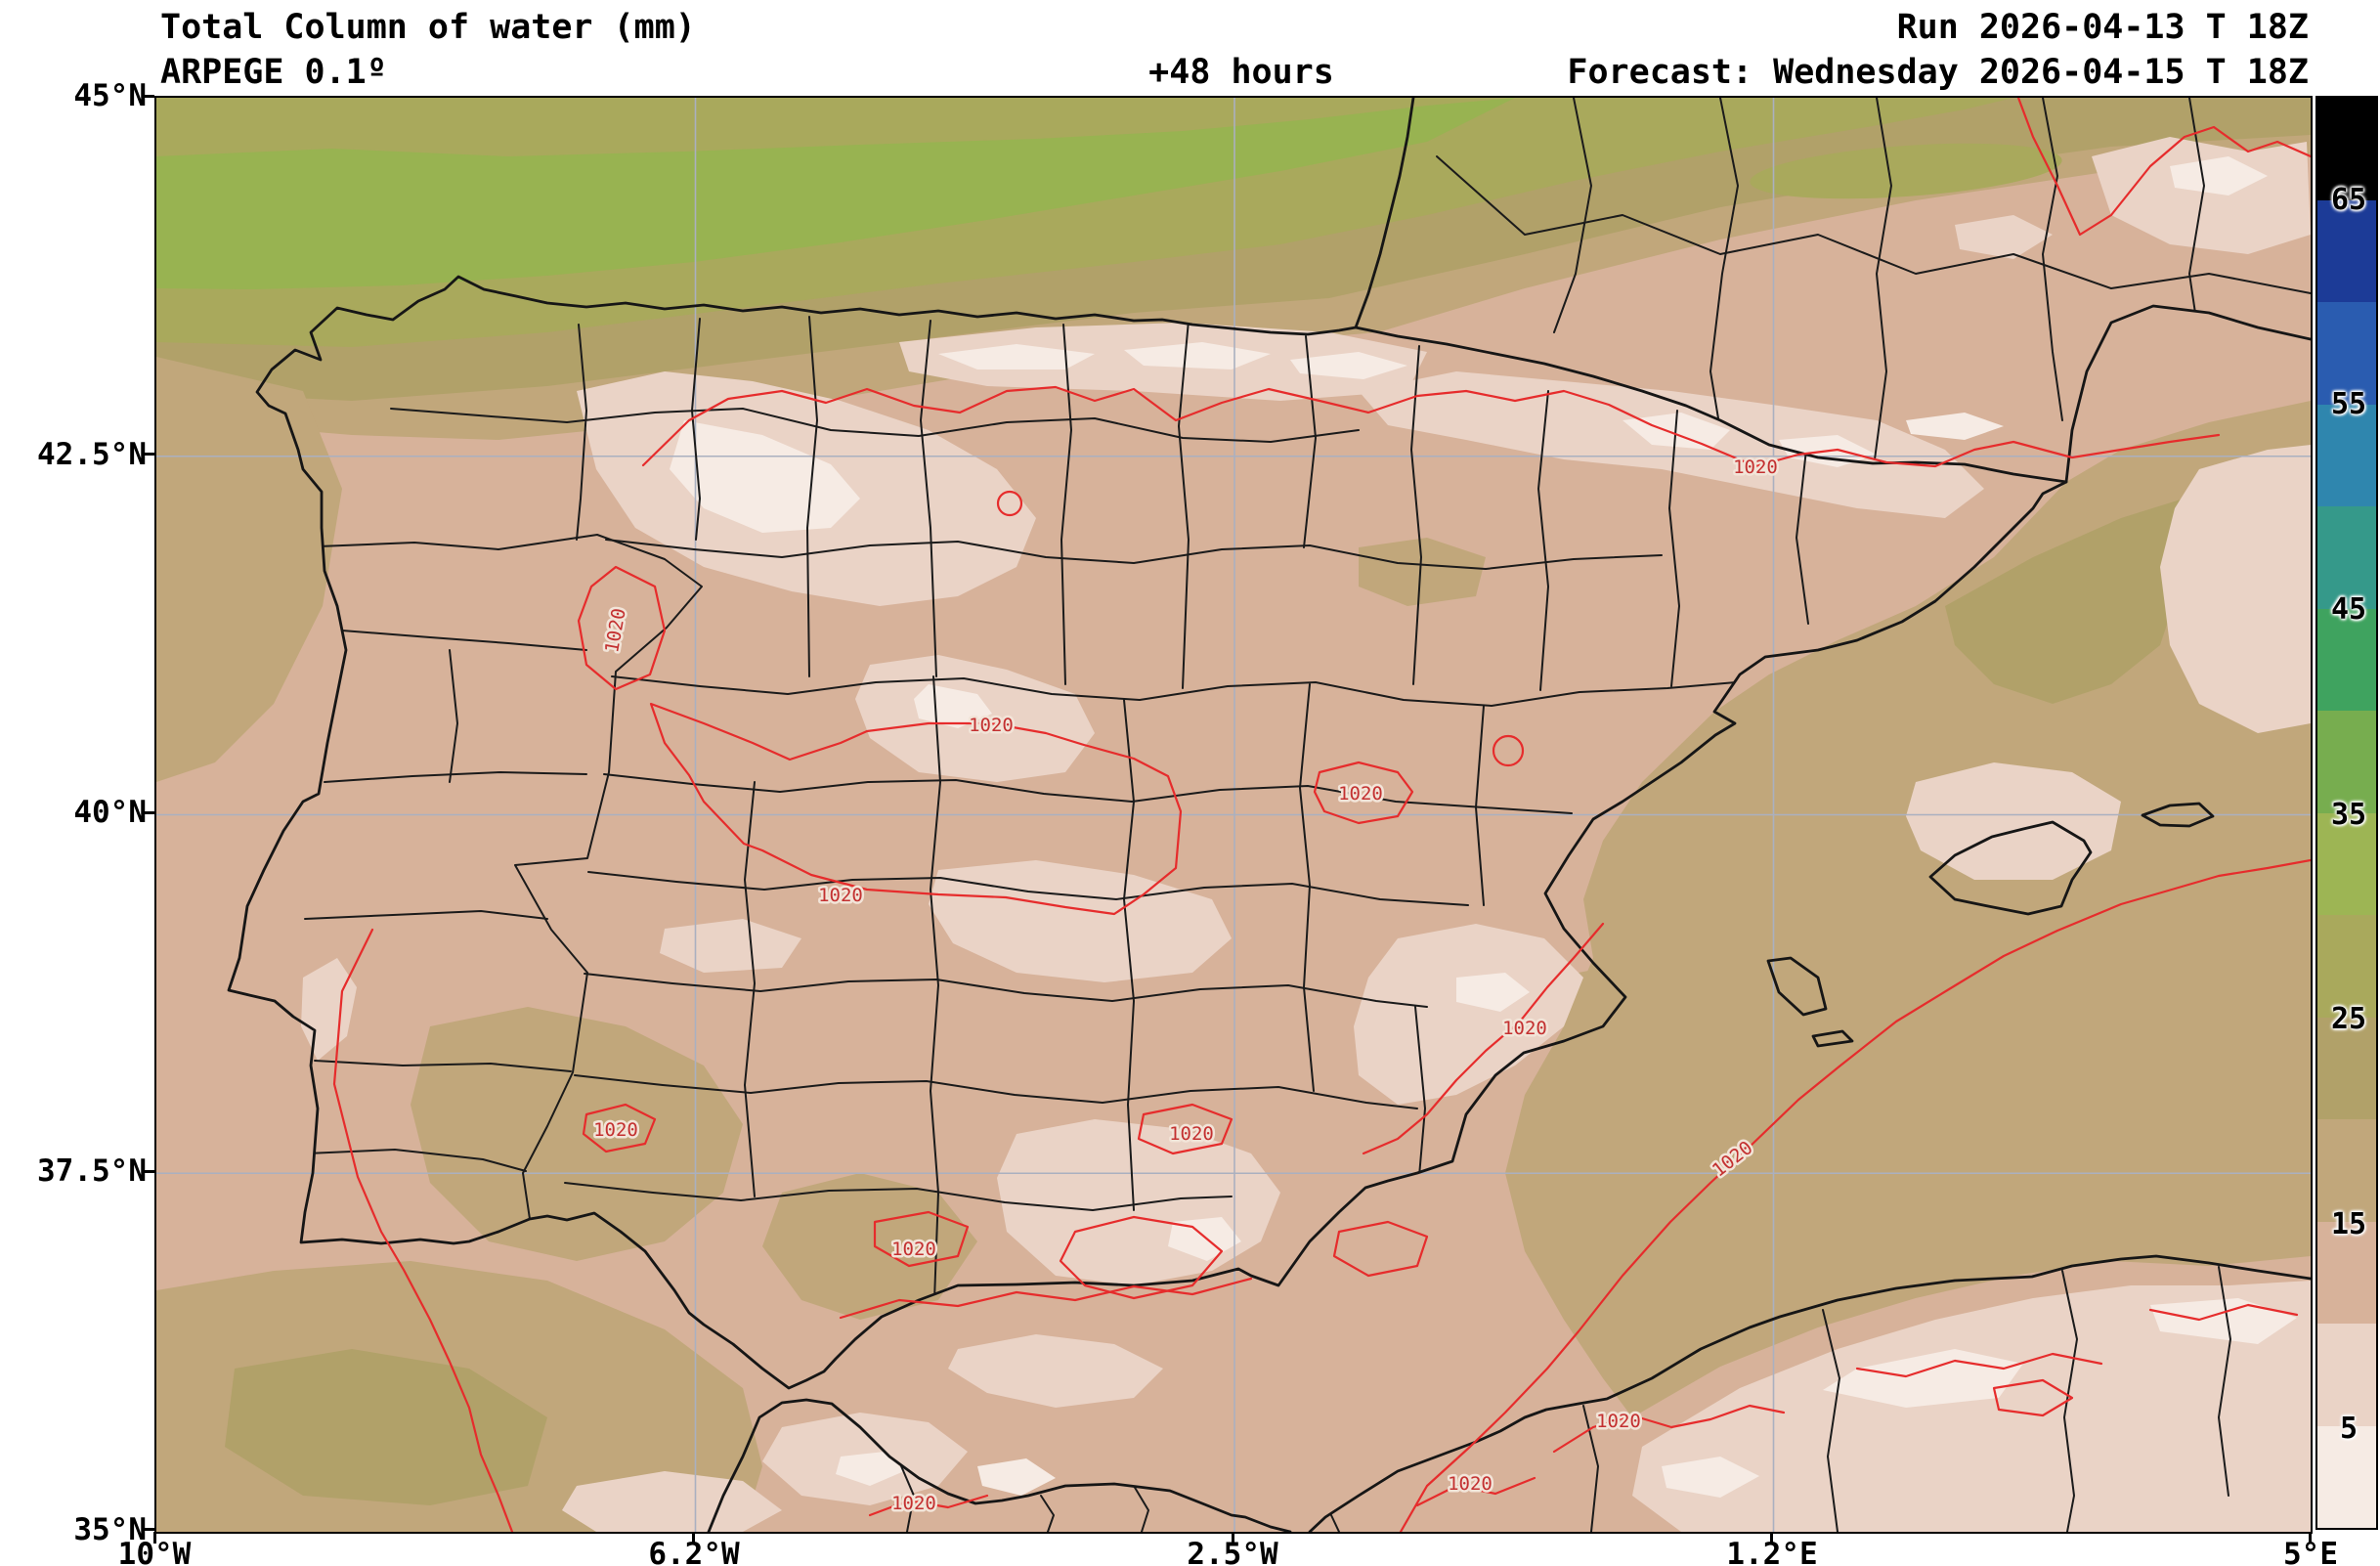 This screenshot has width=2380, height=1566. What do you see at coordinates (2178, 815) in the screenshot?
I see `menorca-coastline` at bounding box center [2178, 815].